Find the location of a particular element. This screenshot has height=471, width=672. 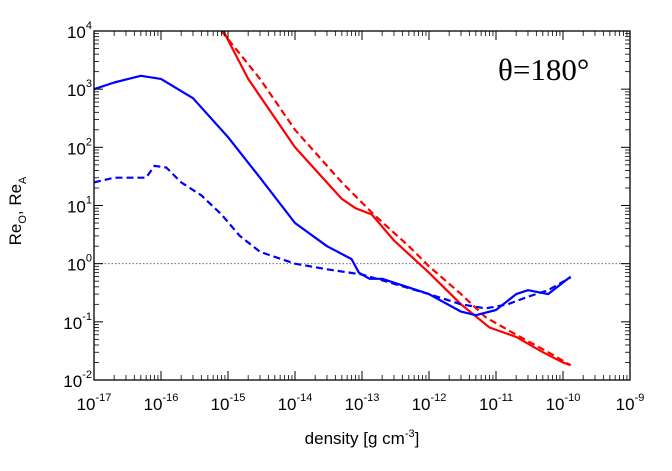

x-axis-label: density [g cm-3] is located at coordinates (362, 438).